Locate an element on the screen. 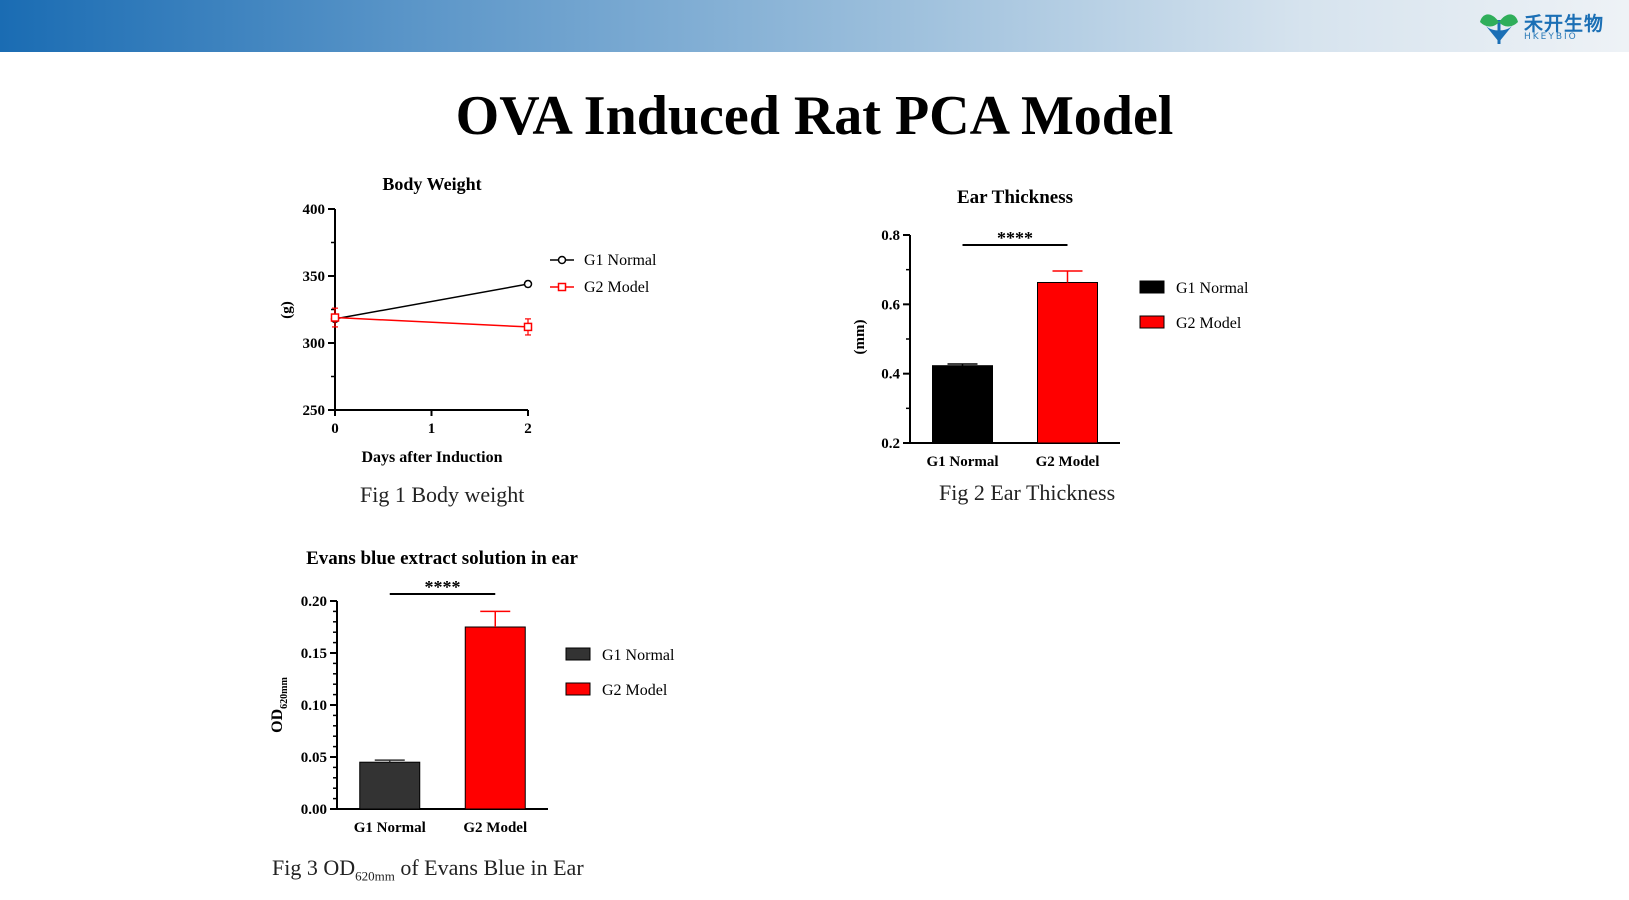 The image size is (1629, 900). y-tick-label: 250 is located at coordinates (314, 411).